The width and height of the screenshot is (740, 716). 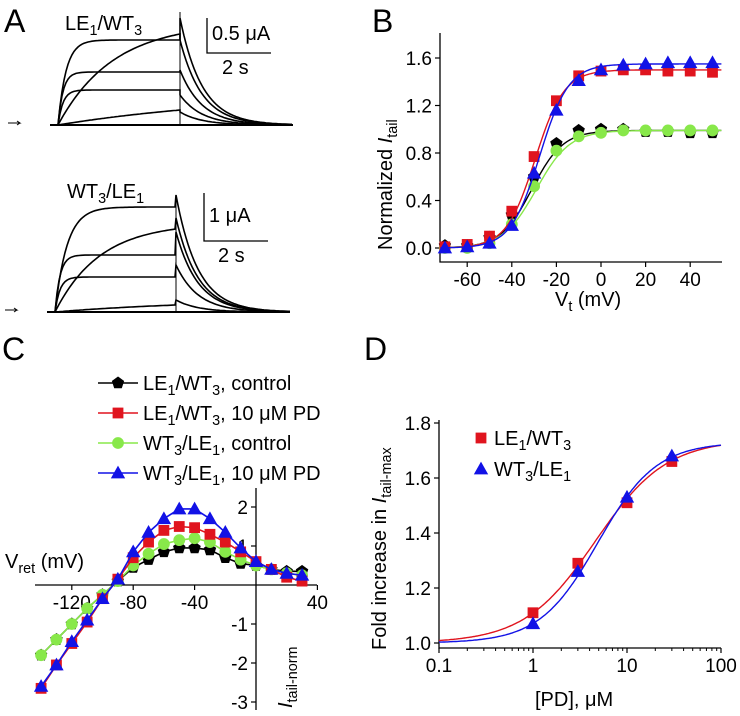 I want to click on y-axis-label-part: tail-max, so click(x=387, y=472).